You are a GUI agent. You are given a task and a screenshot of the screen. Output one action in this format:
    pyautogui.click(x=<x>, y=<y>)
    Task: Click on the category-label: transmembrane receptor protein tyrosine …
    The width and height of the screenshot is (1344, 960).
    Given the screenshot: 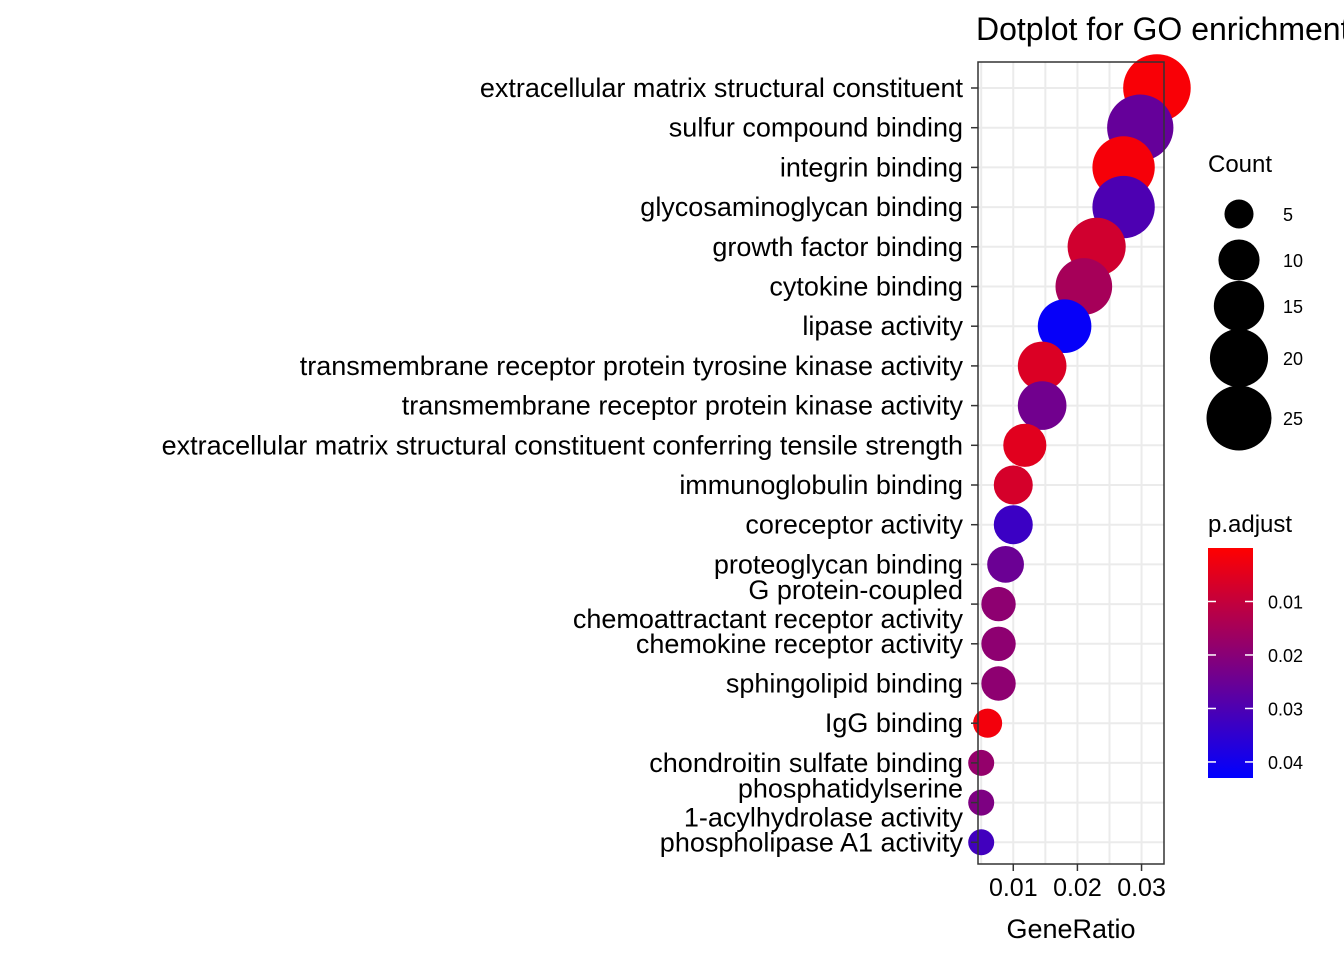 What is the action you would take?
    pyautogui.click(x=632, y=366)
    